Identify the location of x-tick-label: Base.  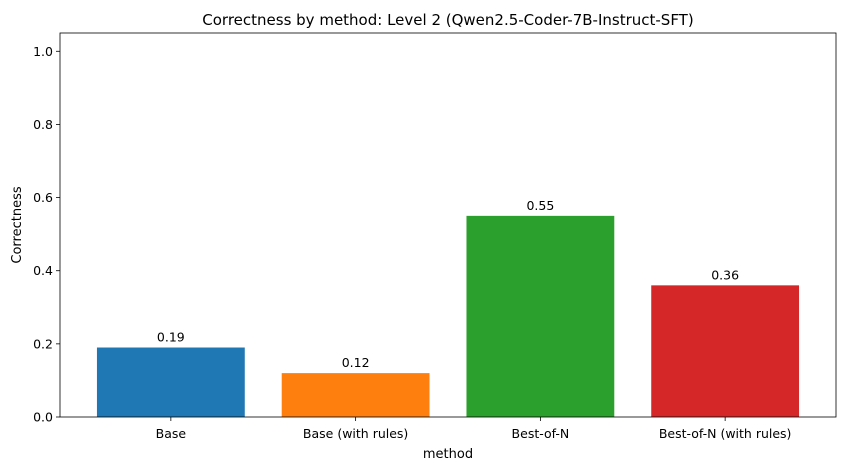
(171, 433).